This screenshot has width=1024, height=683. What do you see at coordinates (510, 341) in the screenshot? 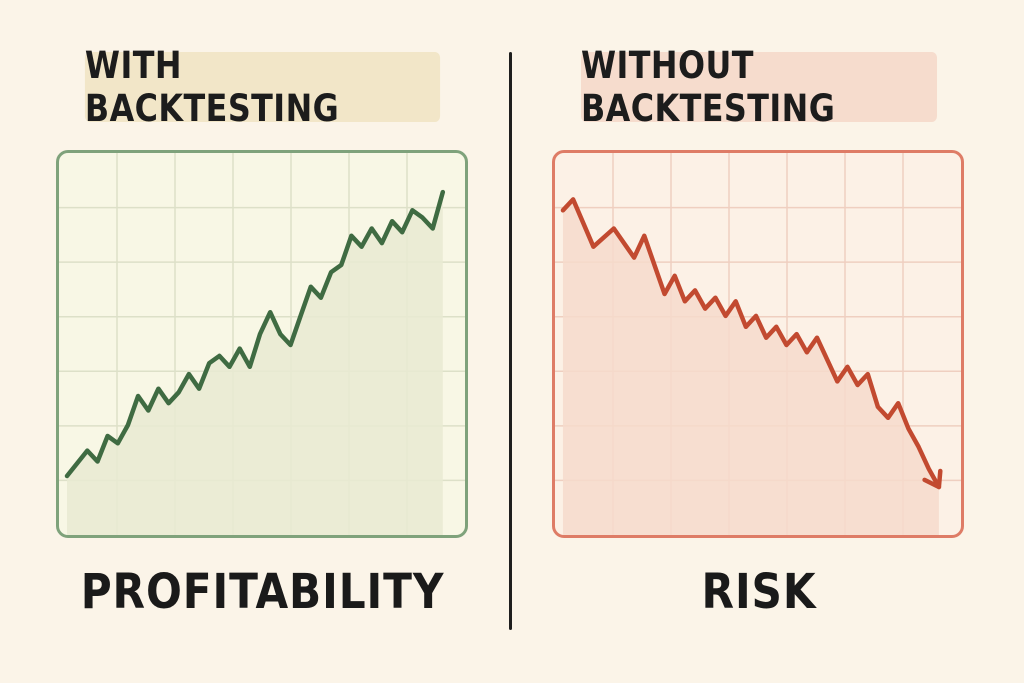
I see `center-divider` at bounding box center [510, 341].